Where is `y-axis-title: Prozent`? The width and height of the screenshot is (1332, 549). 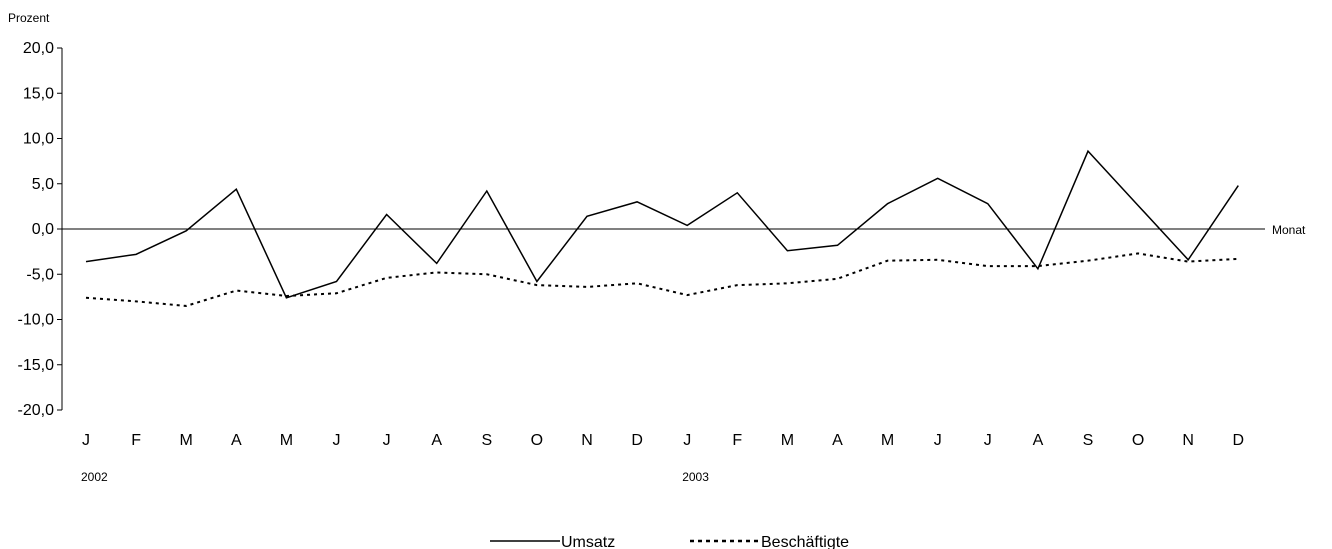
y-axis-title: Prozent is located at coordinates (29, 18).